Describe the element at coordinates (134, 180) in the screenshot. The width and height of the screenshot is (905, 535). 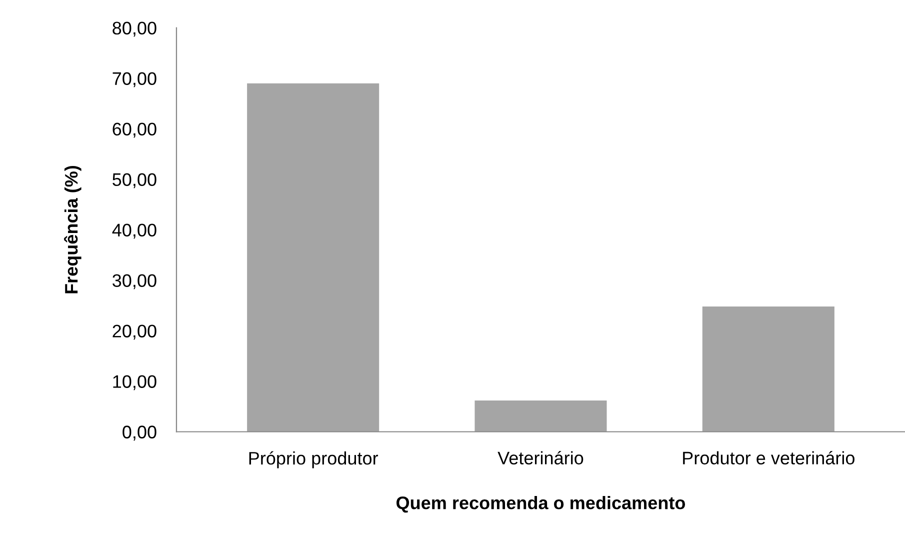
I see `y-tick-label: 50,00` at that location.